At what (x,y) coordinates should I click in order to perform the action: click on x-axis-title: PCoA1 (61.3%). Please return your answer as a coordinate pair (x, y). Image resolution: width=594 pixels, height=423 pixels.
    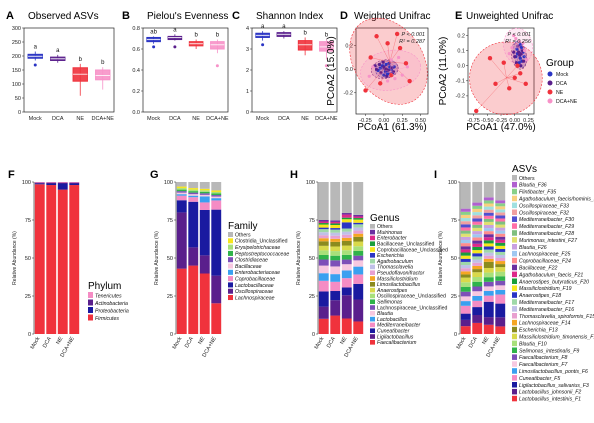
    Looking at the image, I should click on (391, 127).